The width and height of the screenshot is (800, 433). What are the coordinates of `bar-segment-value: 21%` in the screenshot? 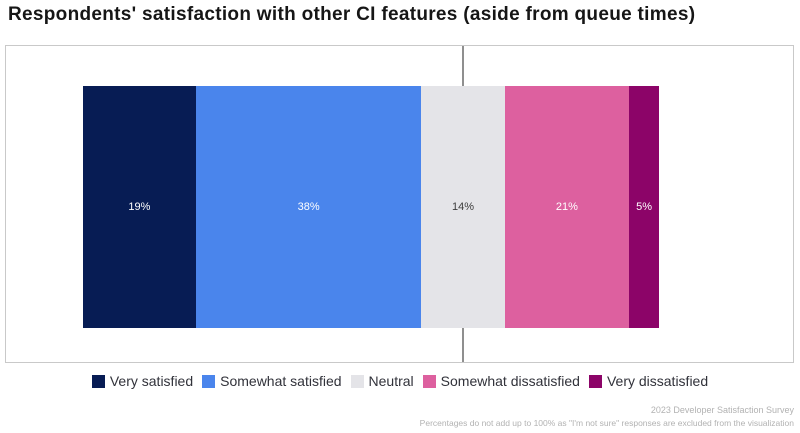 It's located at (566, 207).